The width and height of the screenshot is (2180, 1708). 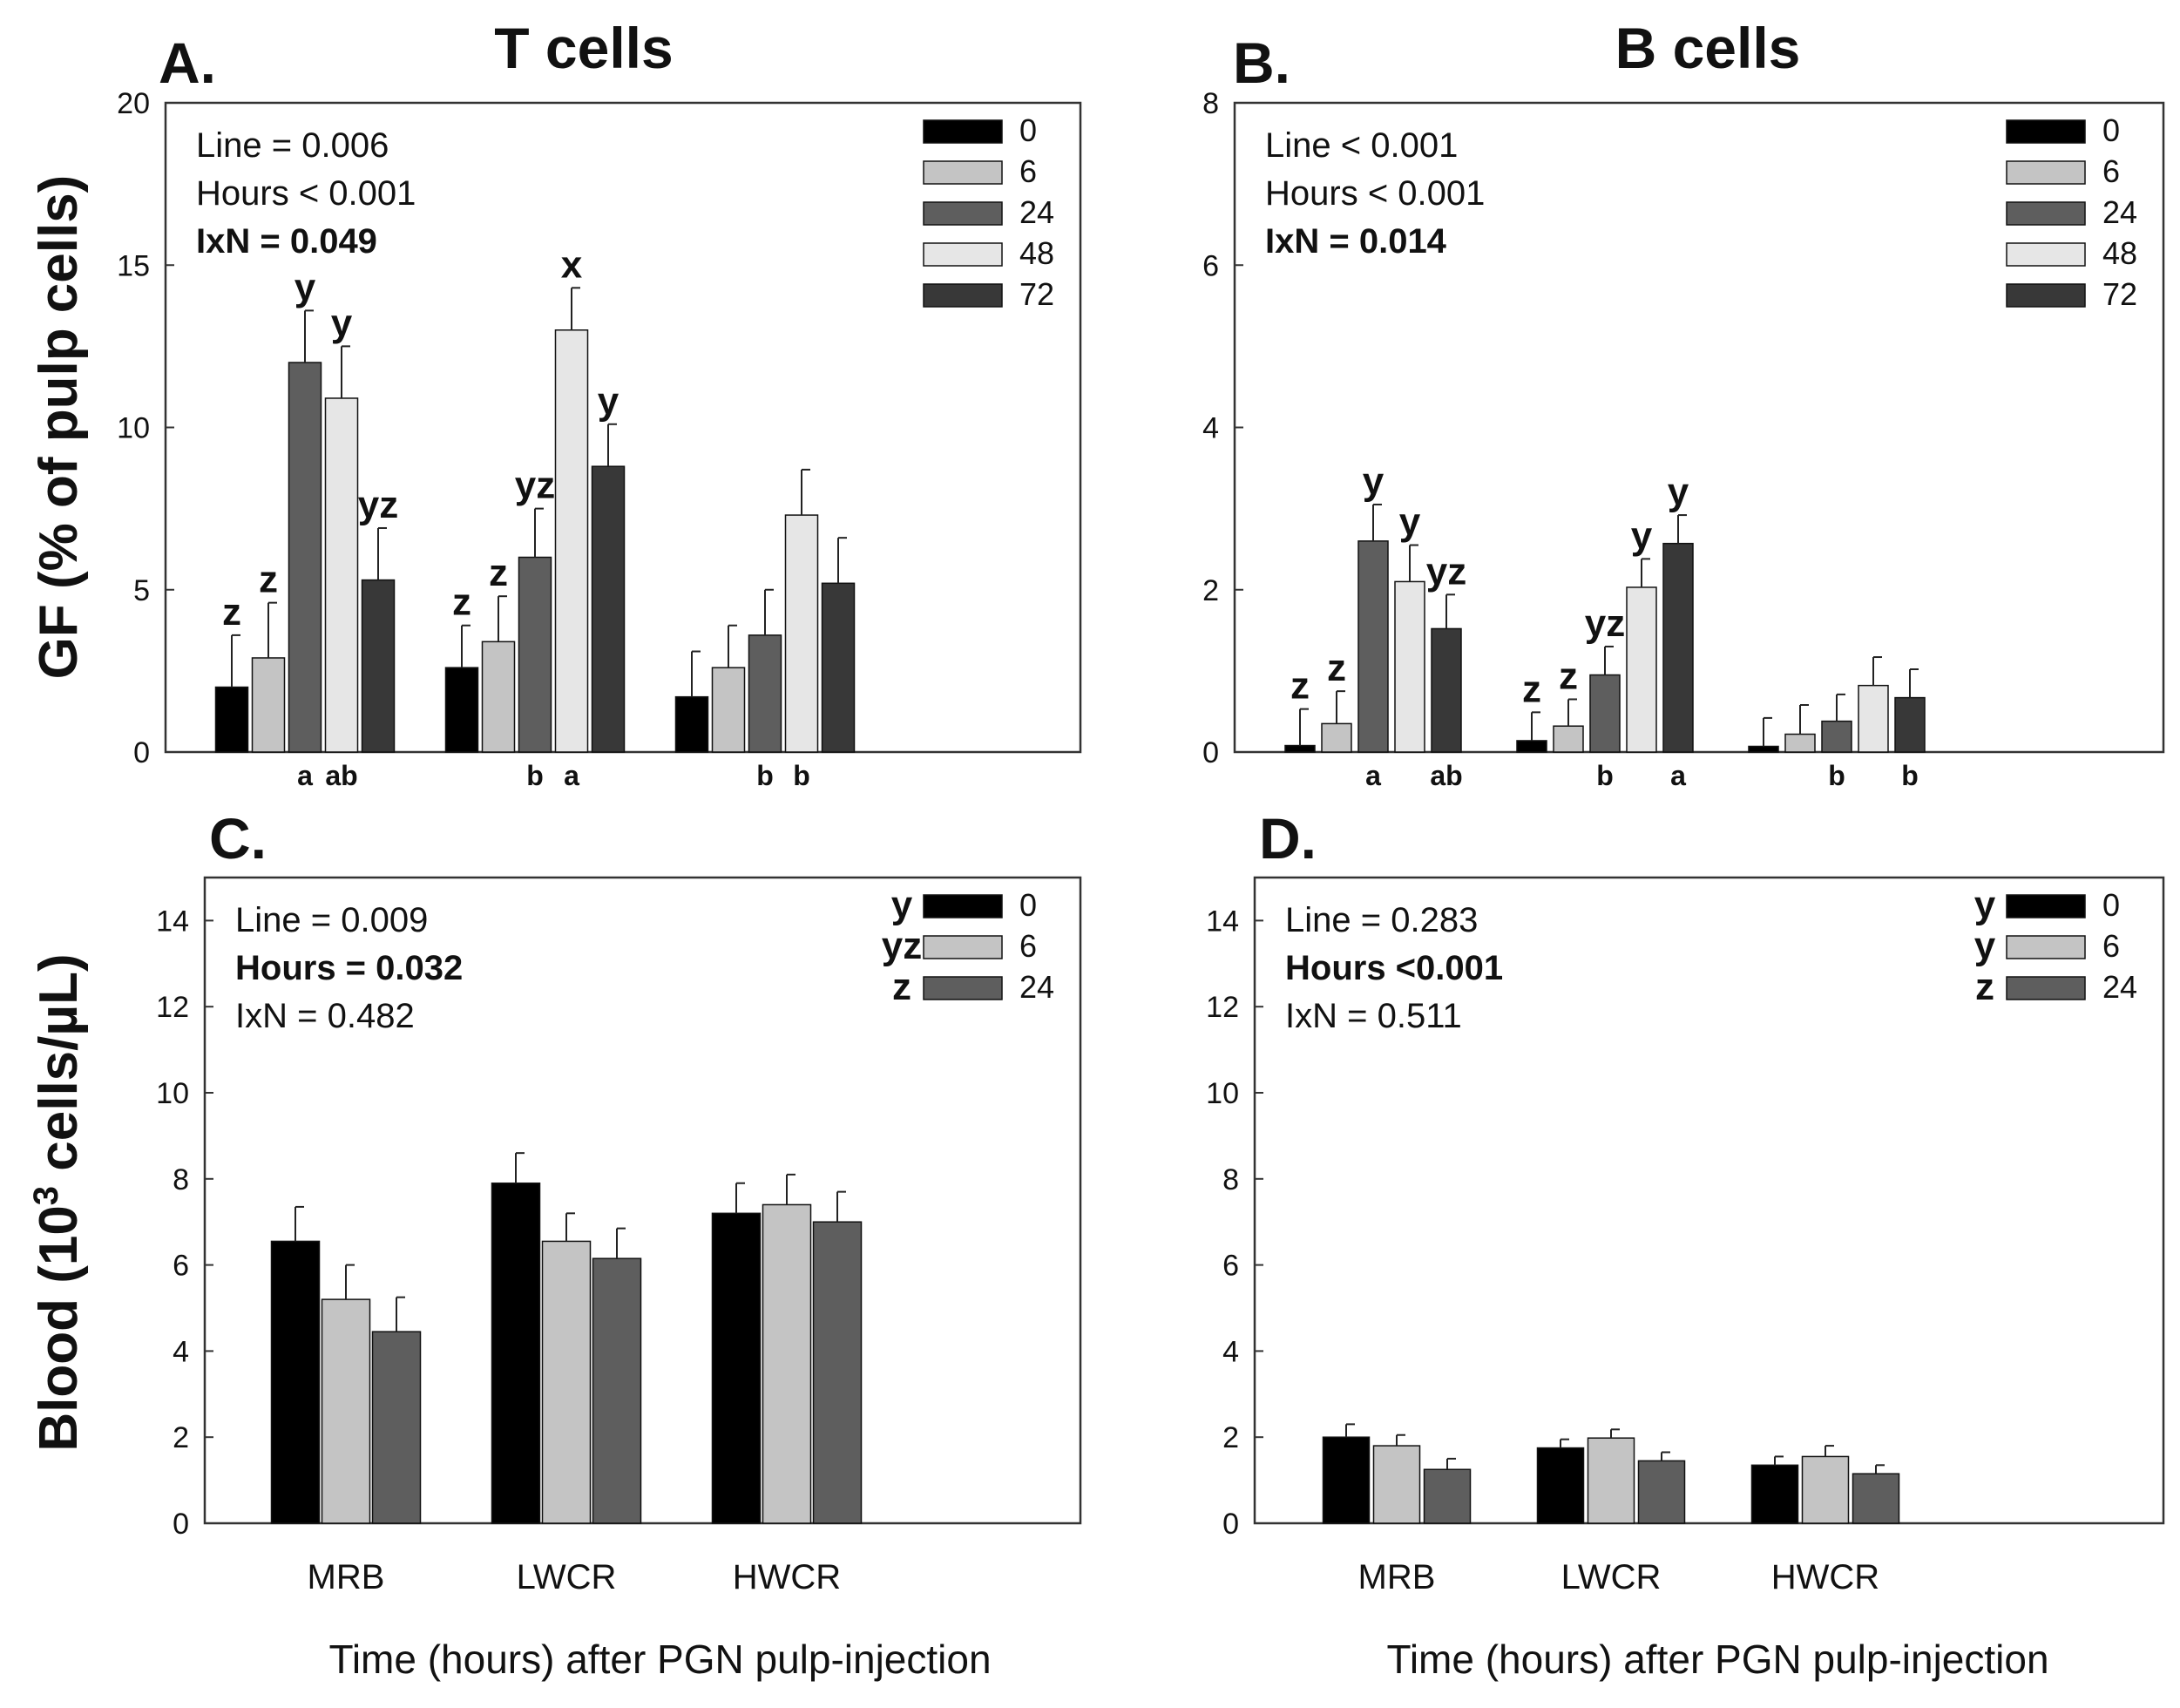 What do you see at coordinates (902, 946) in the screenshot?
I see `legend-significance-letter: yz` at bounding box center [902, 946].